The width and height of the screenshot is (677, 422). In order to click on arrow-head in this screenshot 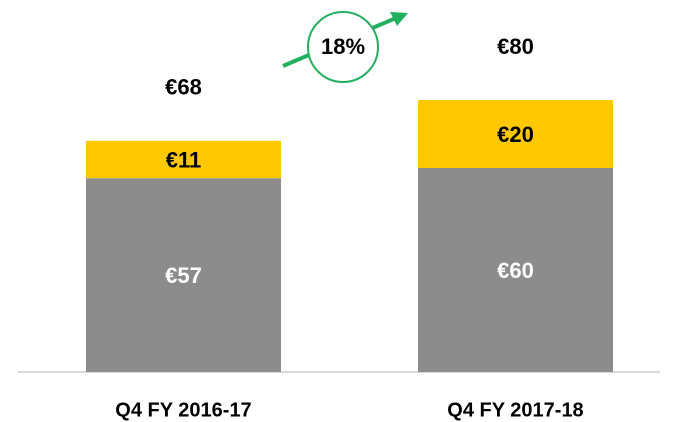, I will do `click(399, 19)`.